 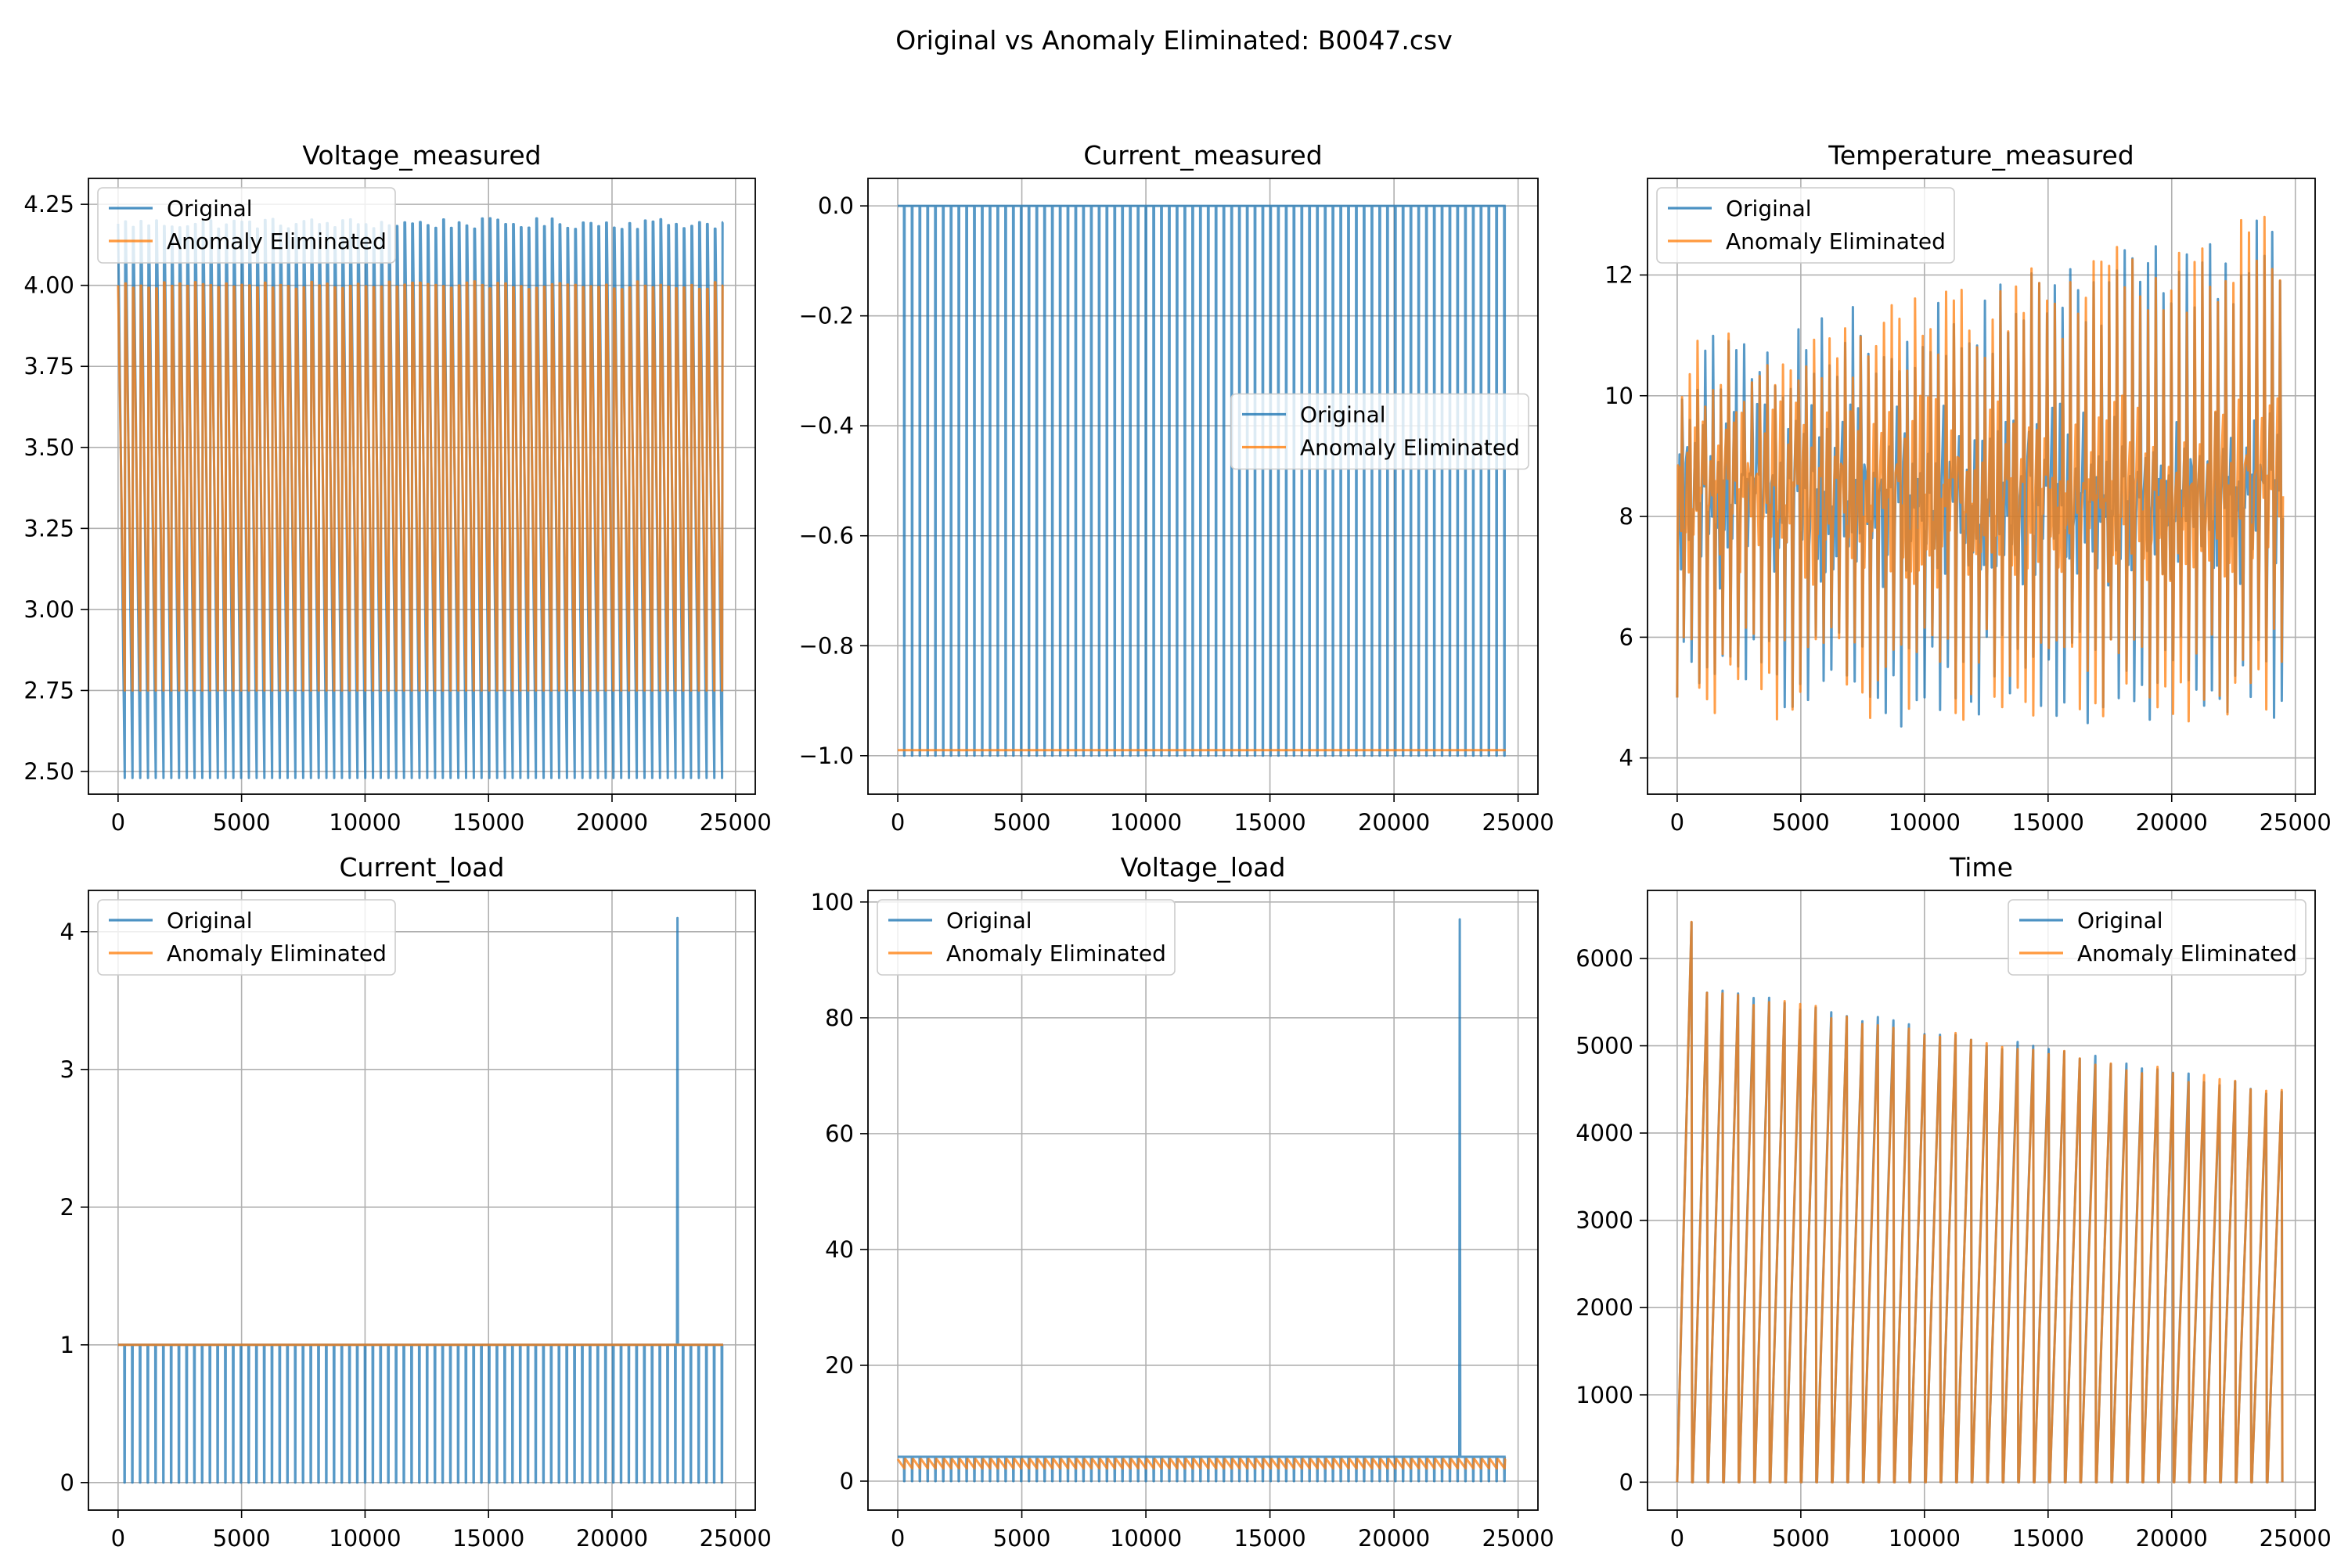 What do you see at coordinates (827, 536) in the screenshot?
I see `y-tick-label: −0.6` at bounding box center [827, 536].